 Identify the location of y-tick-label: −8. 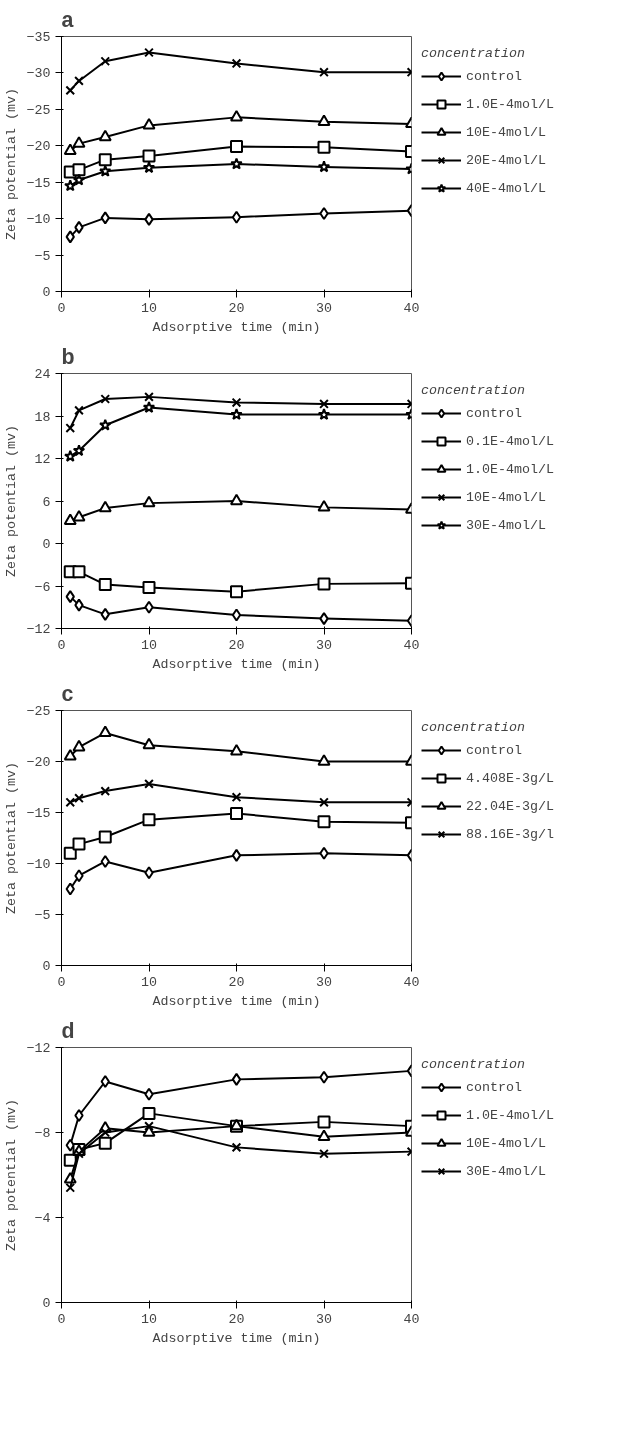
(42, 1133).